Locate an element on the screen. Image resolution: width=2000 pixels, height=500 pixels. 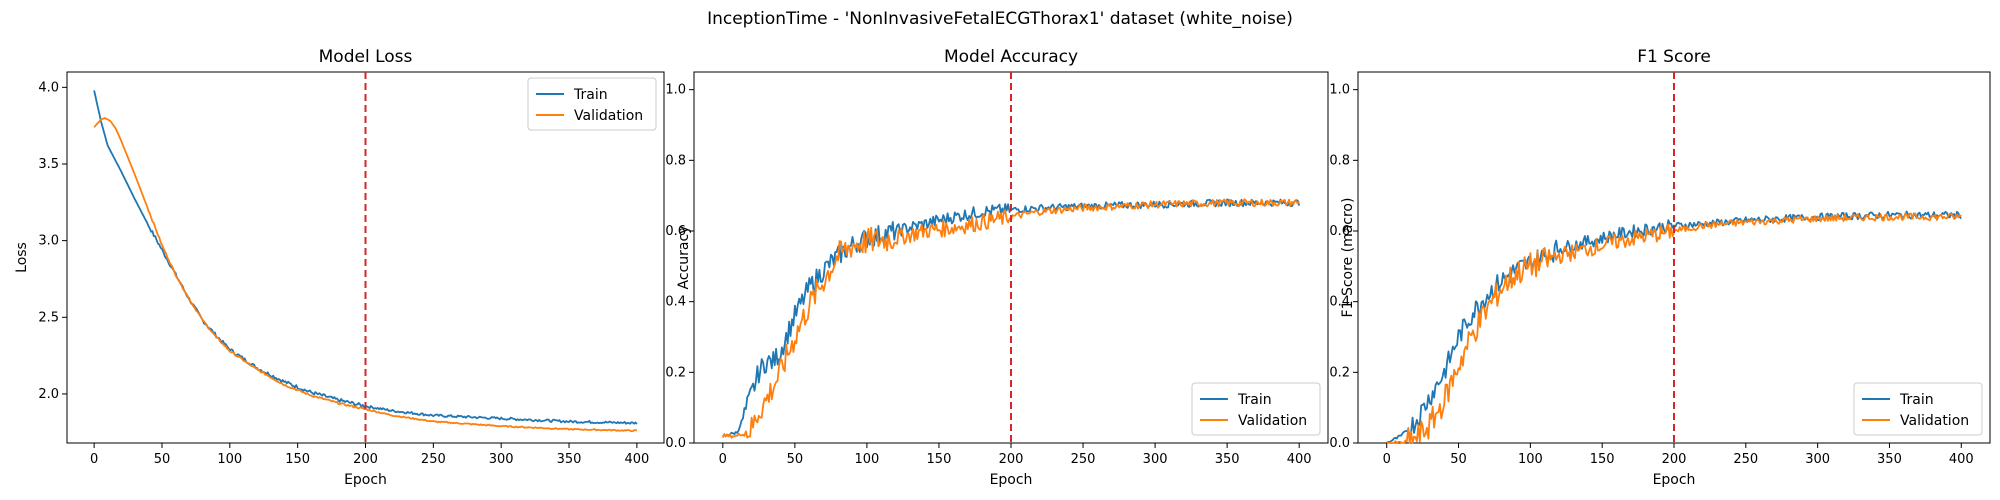
y-tick-label: 2.5 is located at coordinates (48, 317).